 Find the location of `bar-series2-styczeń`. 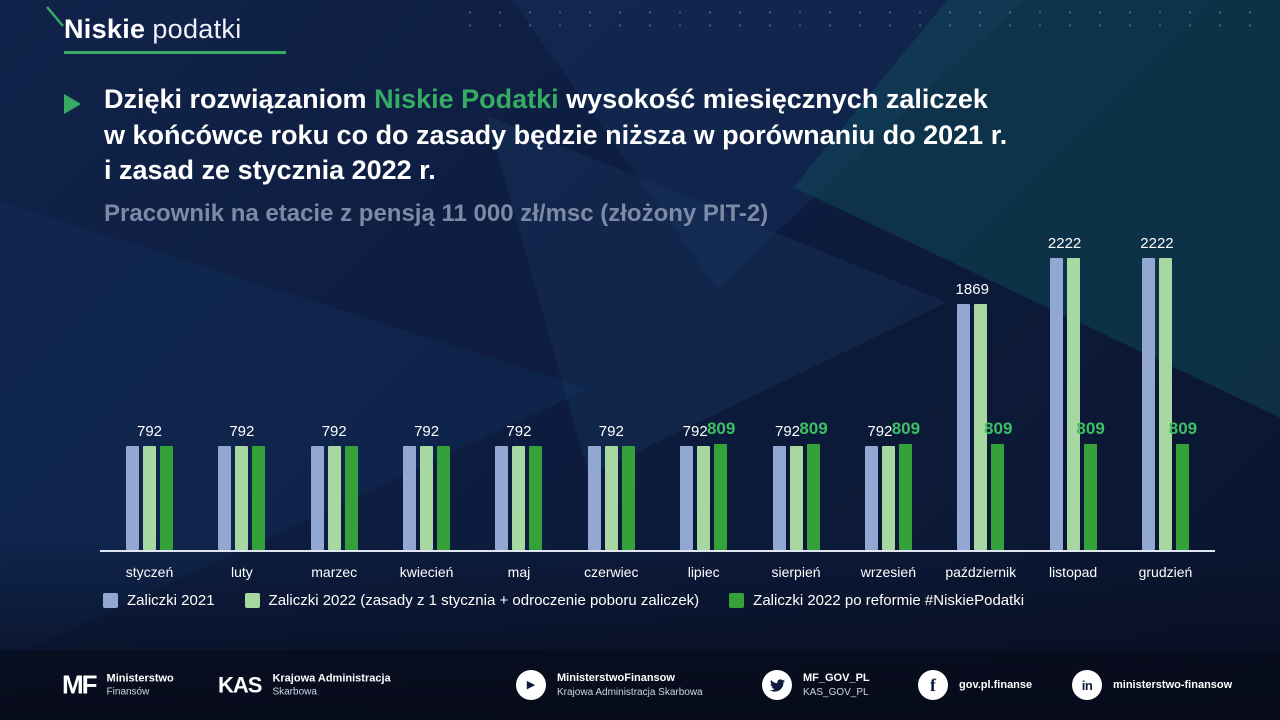

bar-series2-styczeń is located at coordinates (149, 497).